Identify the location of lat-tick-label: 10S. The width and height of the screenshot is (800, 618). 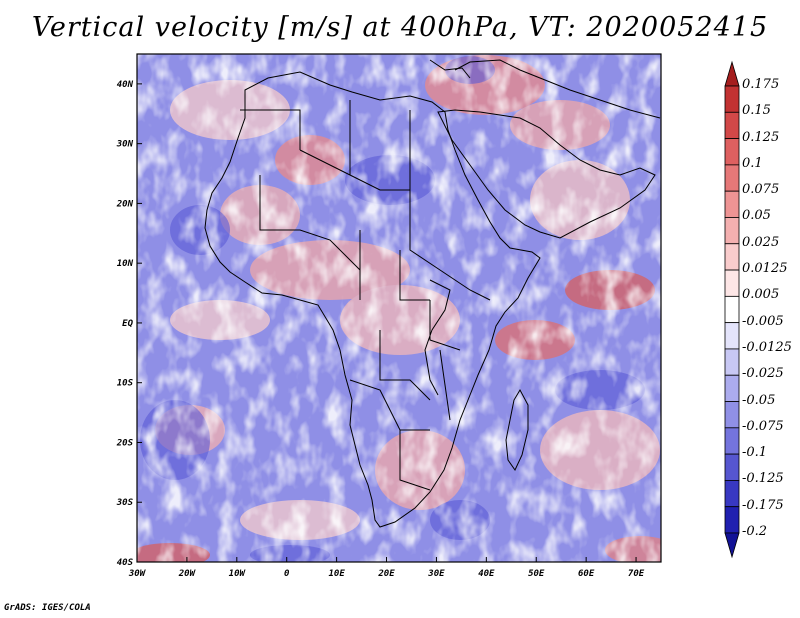
(125, 384).